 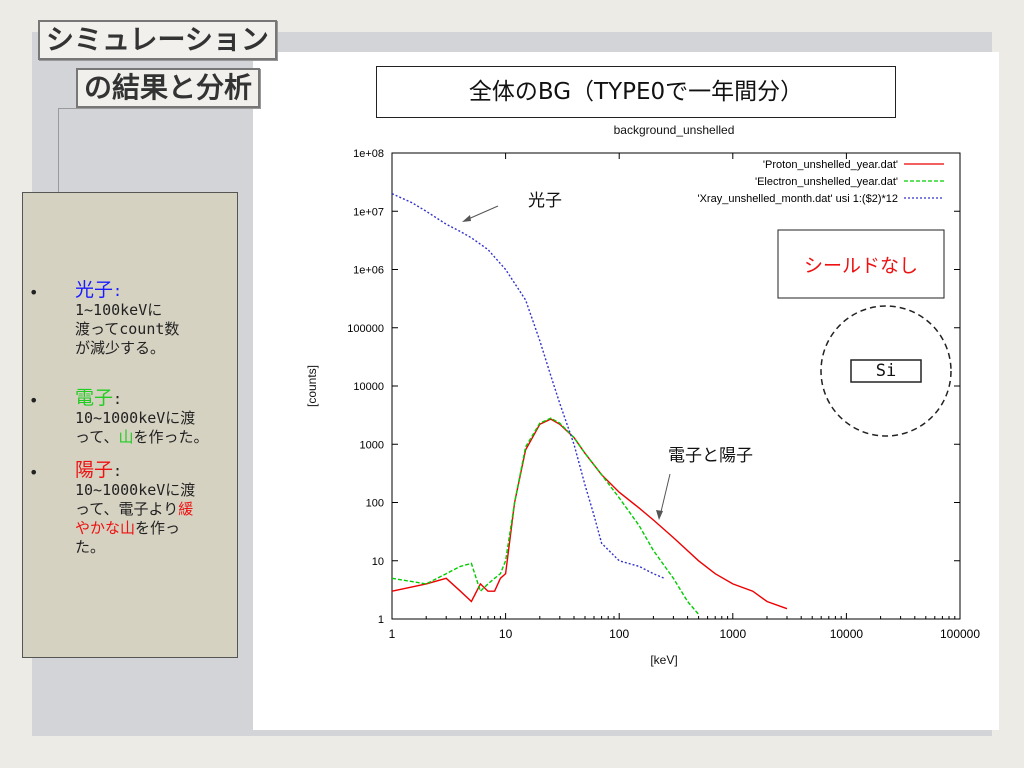 What do you see at coordinates (830, 165) in the screenshot?
I see `legend-label-proton: 'Proton_unshelled_year.dat'` at bounding box center [830, 165].